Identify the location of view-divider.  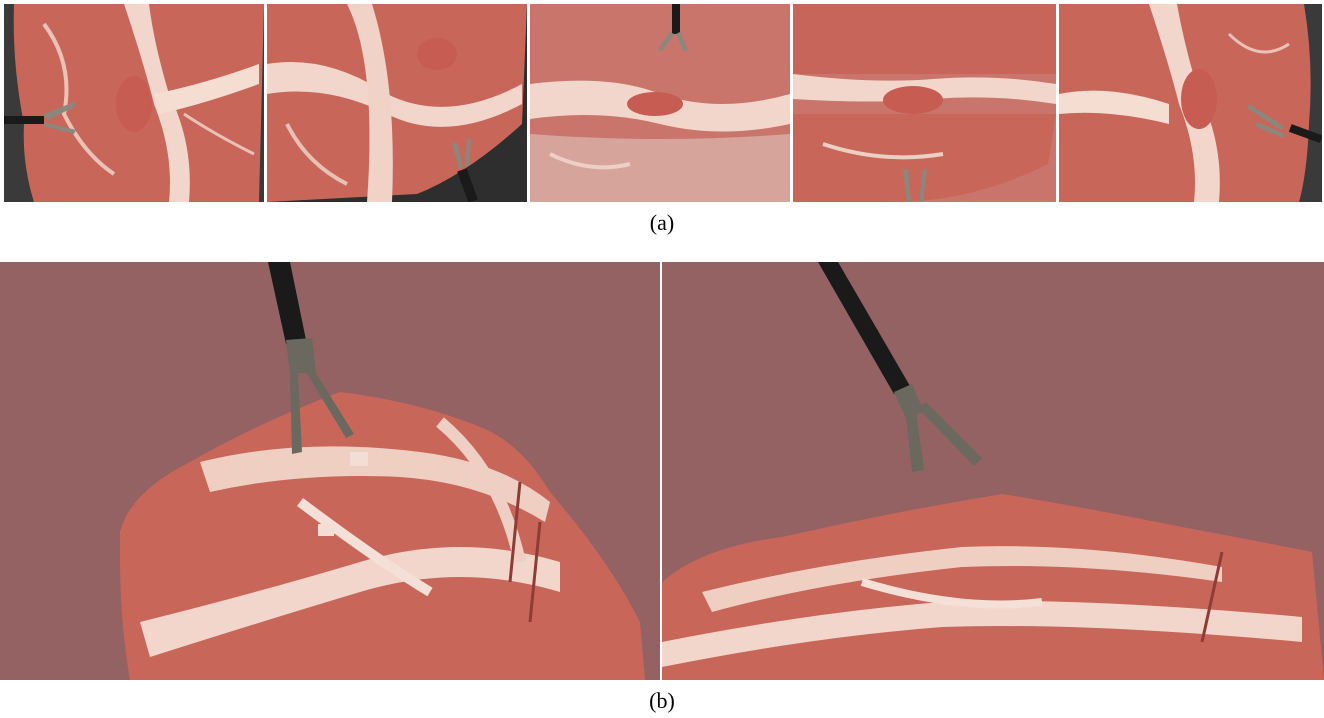
(661, 471).